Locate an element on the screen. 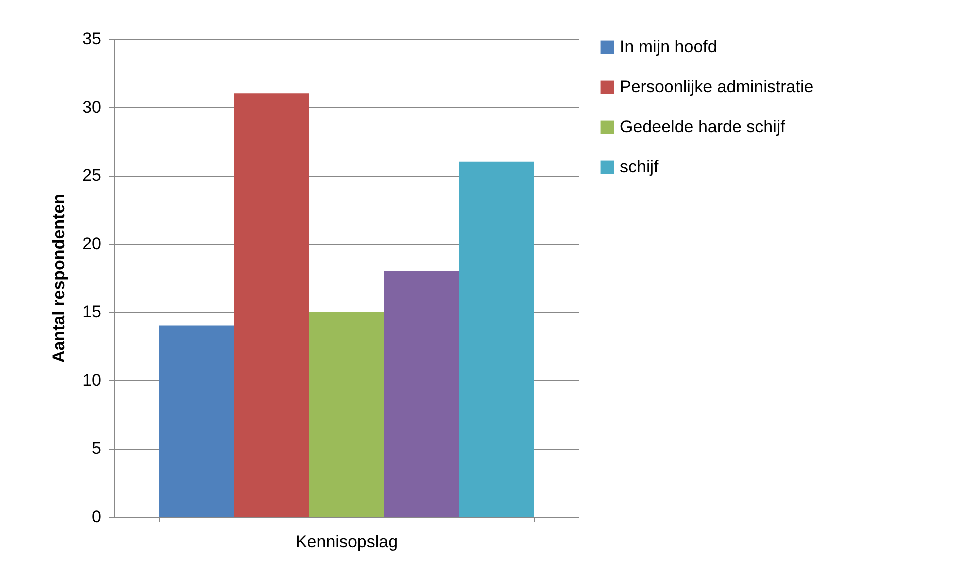  y-tick-label: 15 is located at coordinates (92, 312).